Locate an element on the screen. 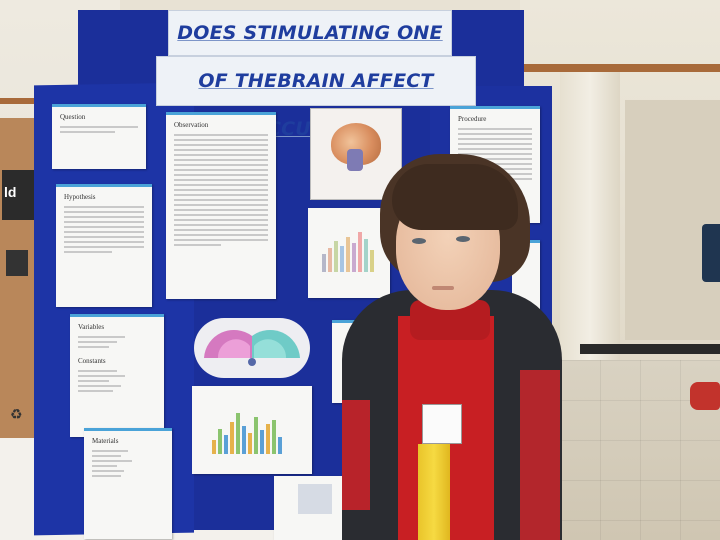 This screenshot has width=720, height=540. jacket-red-panel-left is located at coordinates (356, 455).